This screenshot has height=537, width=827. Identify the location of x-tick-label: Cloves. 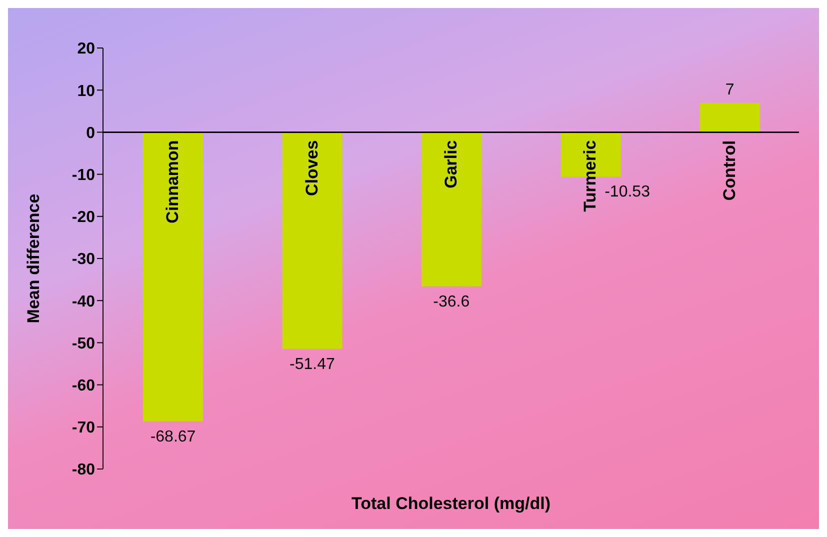
(312, 168).